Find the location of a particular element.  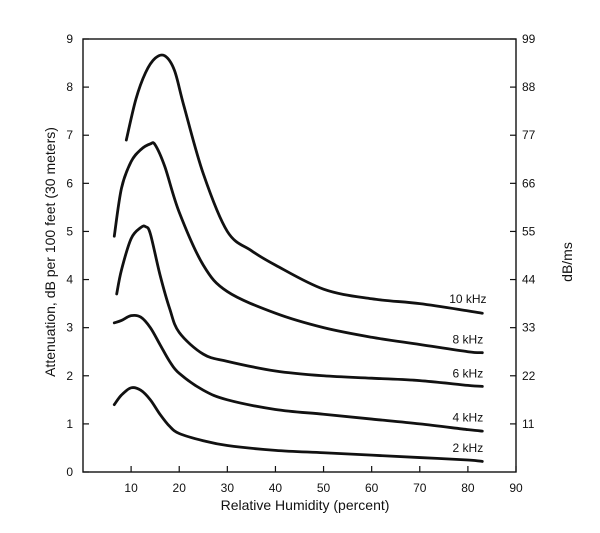

x-tick-label: 30 is located at coordinates (228, 488).